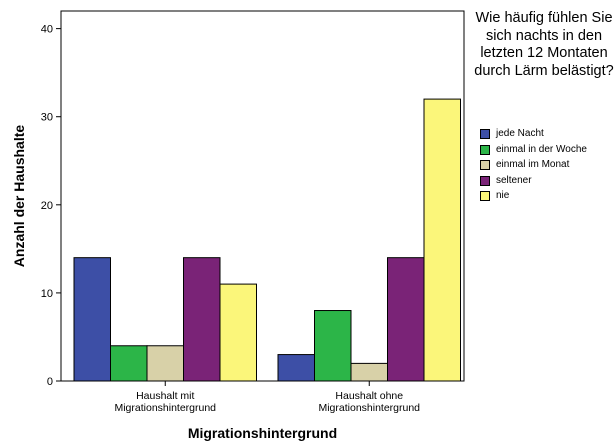  What do you see at coordinates (514, 180) in the screenshot?
I see `legend-label: seltener` at bounding box center [514, 180].